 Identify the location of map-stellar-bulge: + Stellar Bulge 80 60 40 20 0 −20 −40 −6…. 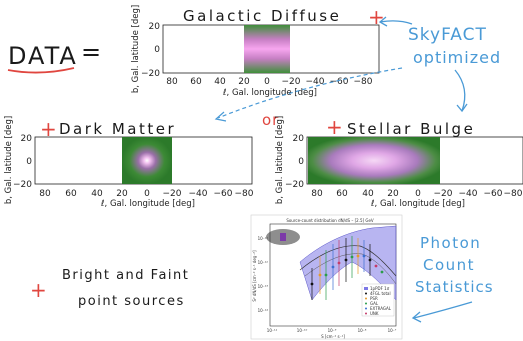
(399, 162).